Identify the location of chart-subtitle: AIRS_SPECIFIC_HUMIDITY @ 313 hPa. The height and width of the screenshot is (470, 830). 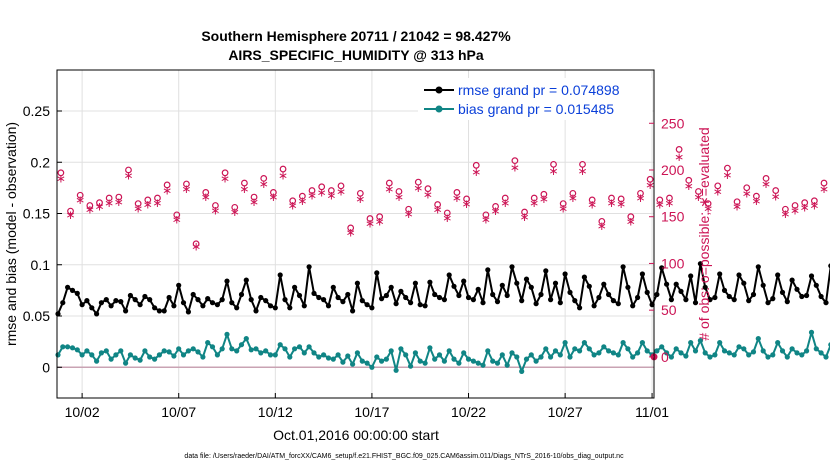
(356, 55).